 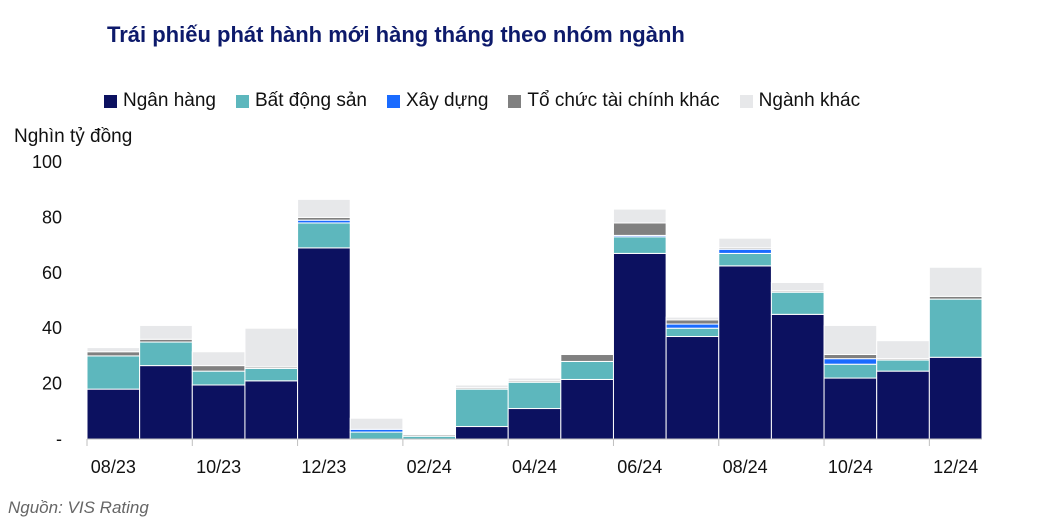 What do you see at coordinates (639, 467) in the screenshot?
I see `x-tick-label: 06/24` at bounding box center [639, 467].